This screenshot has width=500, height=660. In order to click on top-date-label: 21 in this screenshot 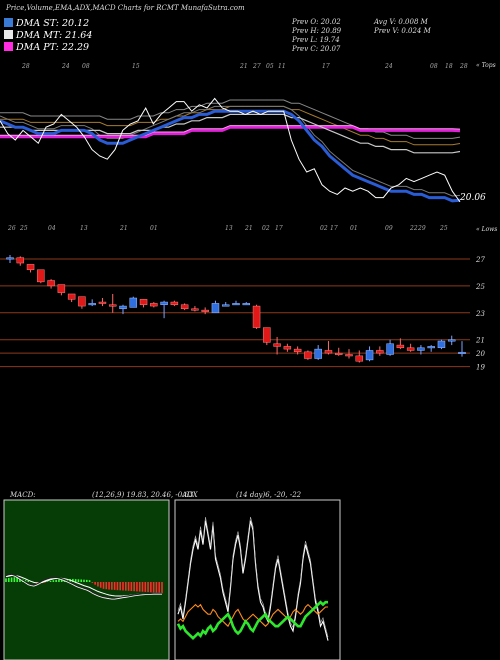, I will do `click(243, 66)`.